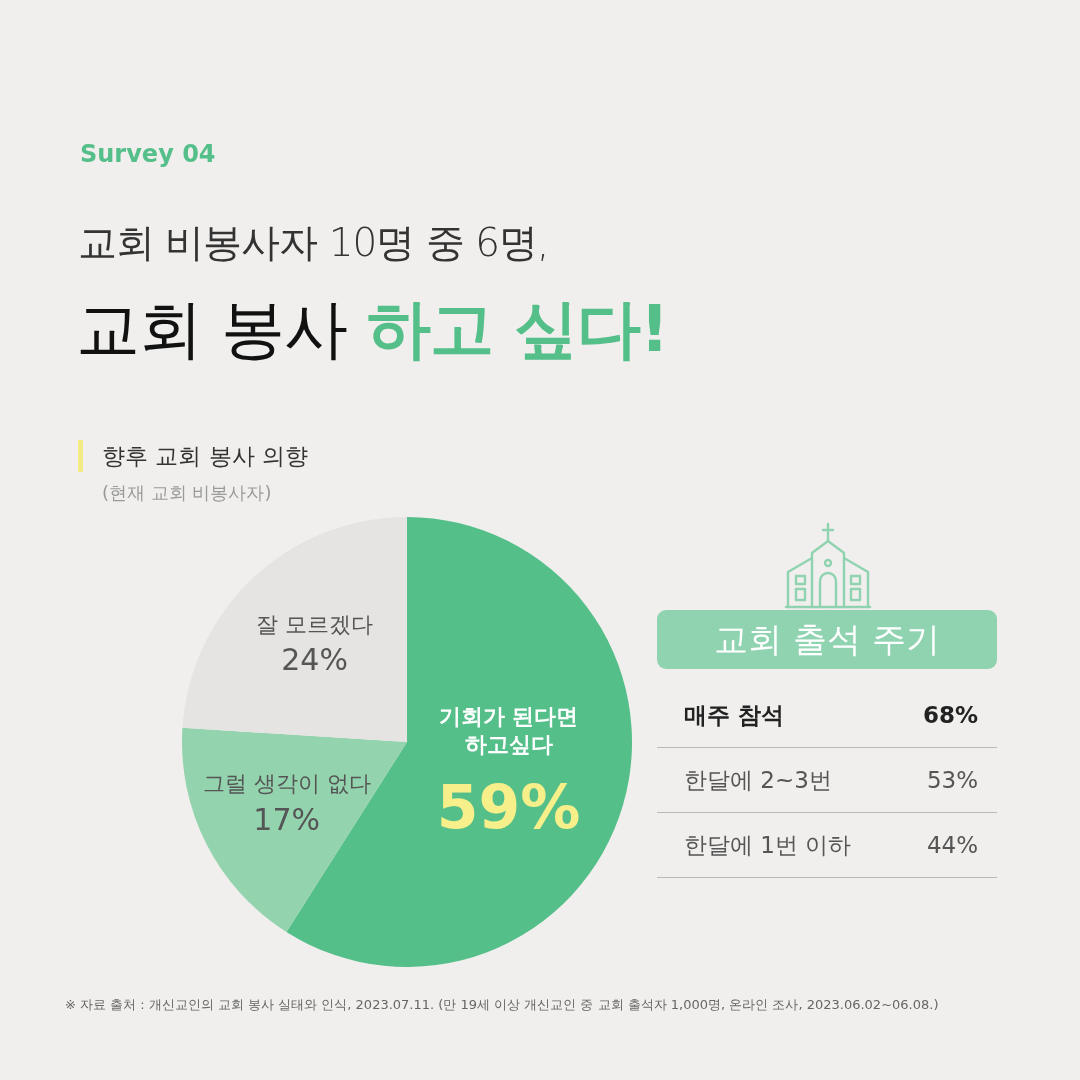 Image resolution: width=1080 pixels, height=1080 pixels. I want to click on text: 교회 출석 주기, so click(827, 639).